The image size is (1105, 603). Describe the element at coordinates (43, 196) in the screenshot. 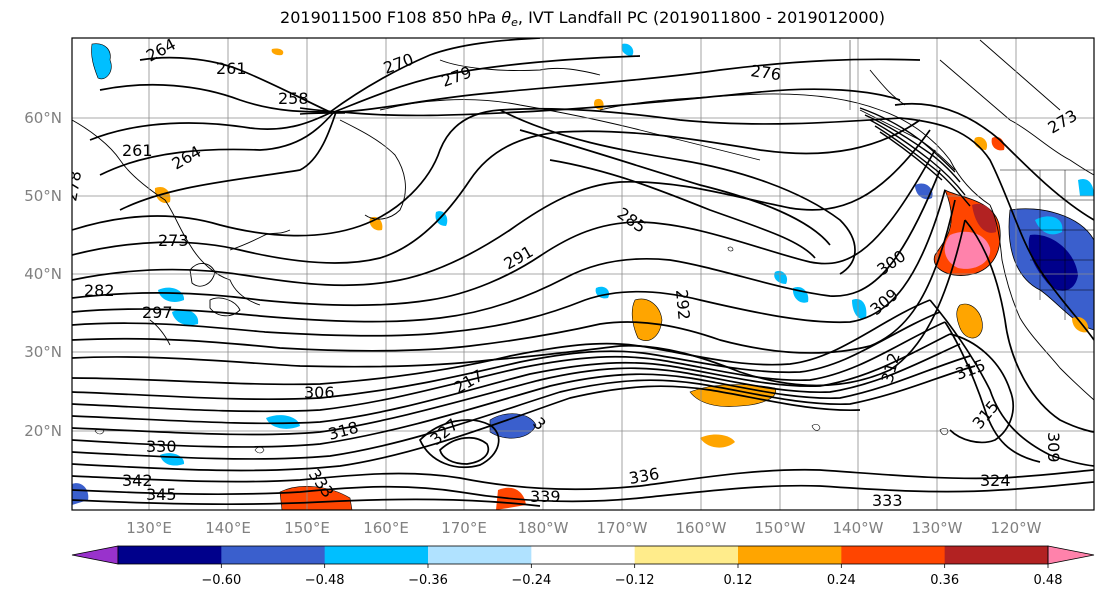

I see `lat-tick-label: 50°N` at that location.